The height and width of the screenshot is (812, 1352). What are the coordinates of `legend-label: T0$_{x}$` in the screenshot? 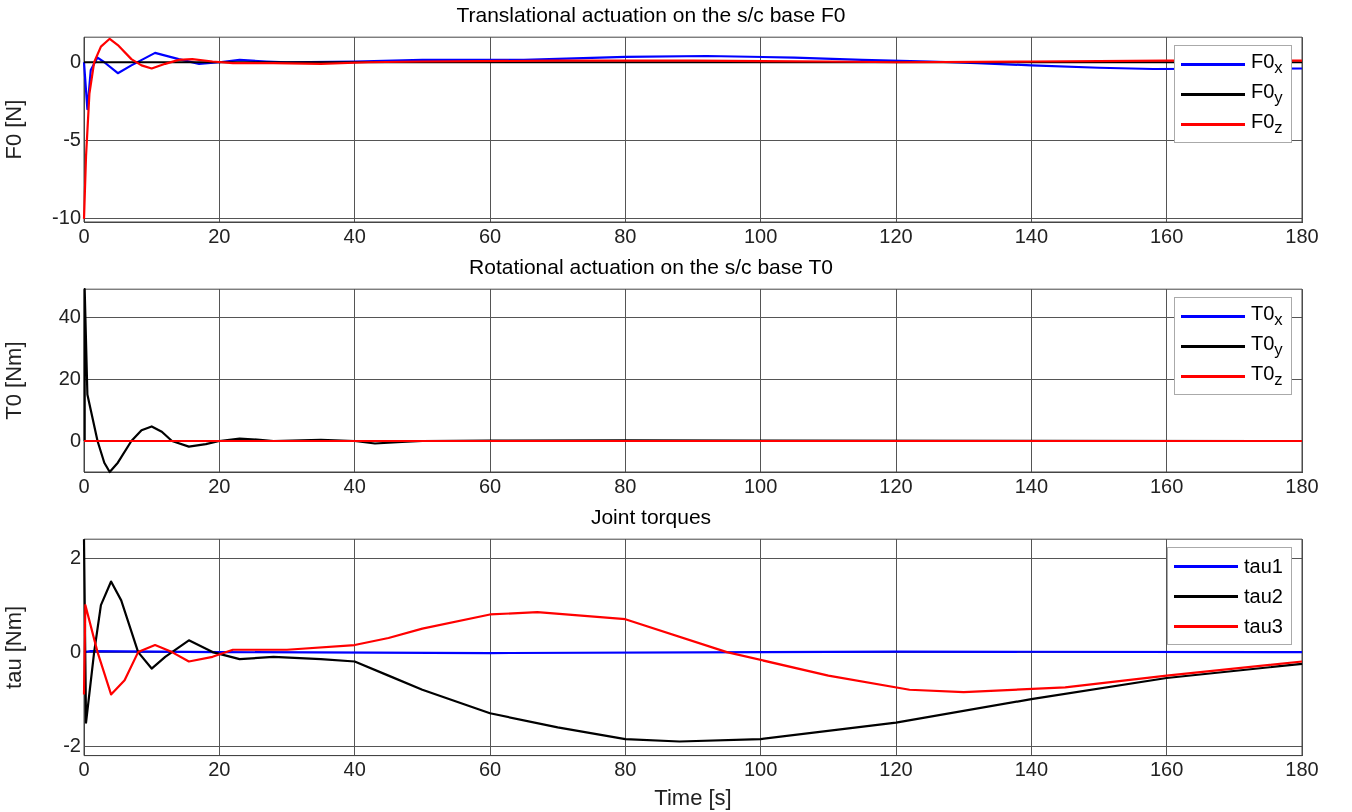 It's located at (1267, 316).